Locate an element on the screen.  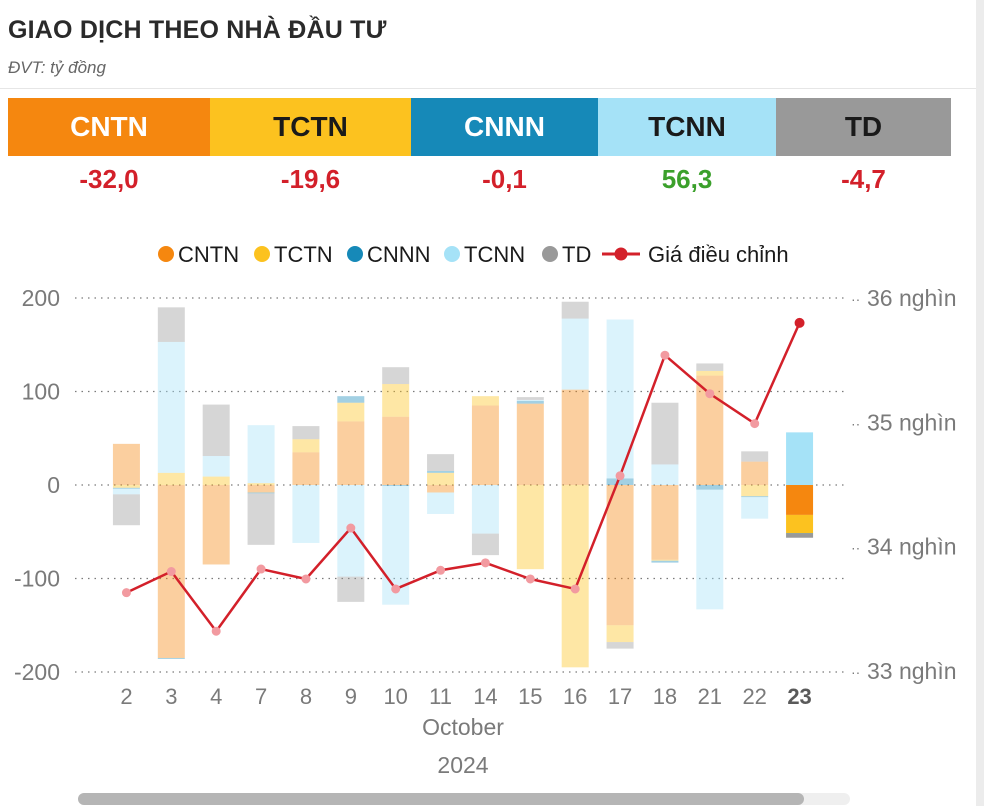
legend-label-cntn: CNTN is located at coordinates (208, 254).